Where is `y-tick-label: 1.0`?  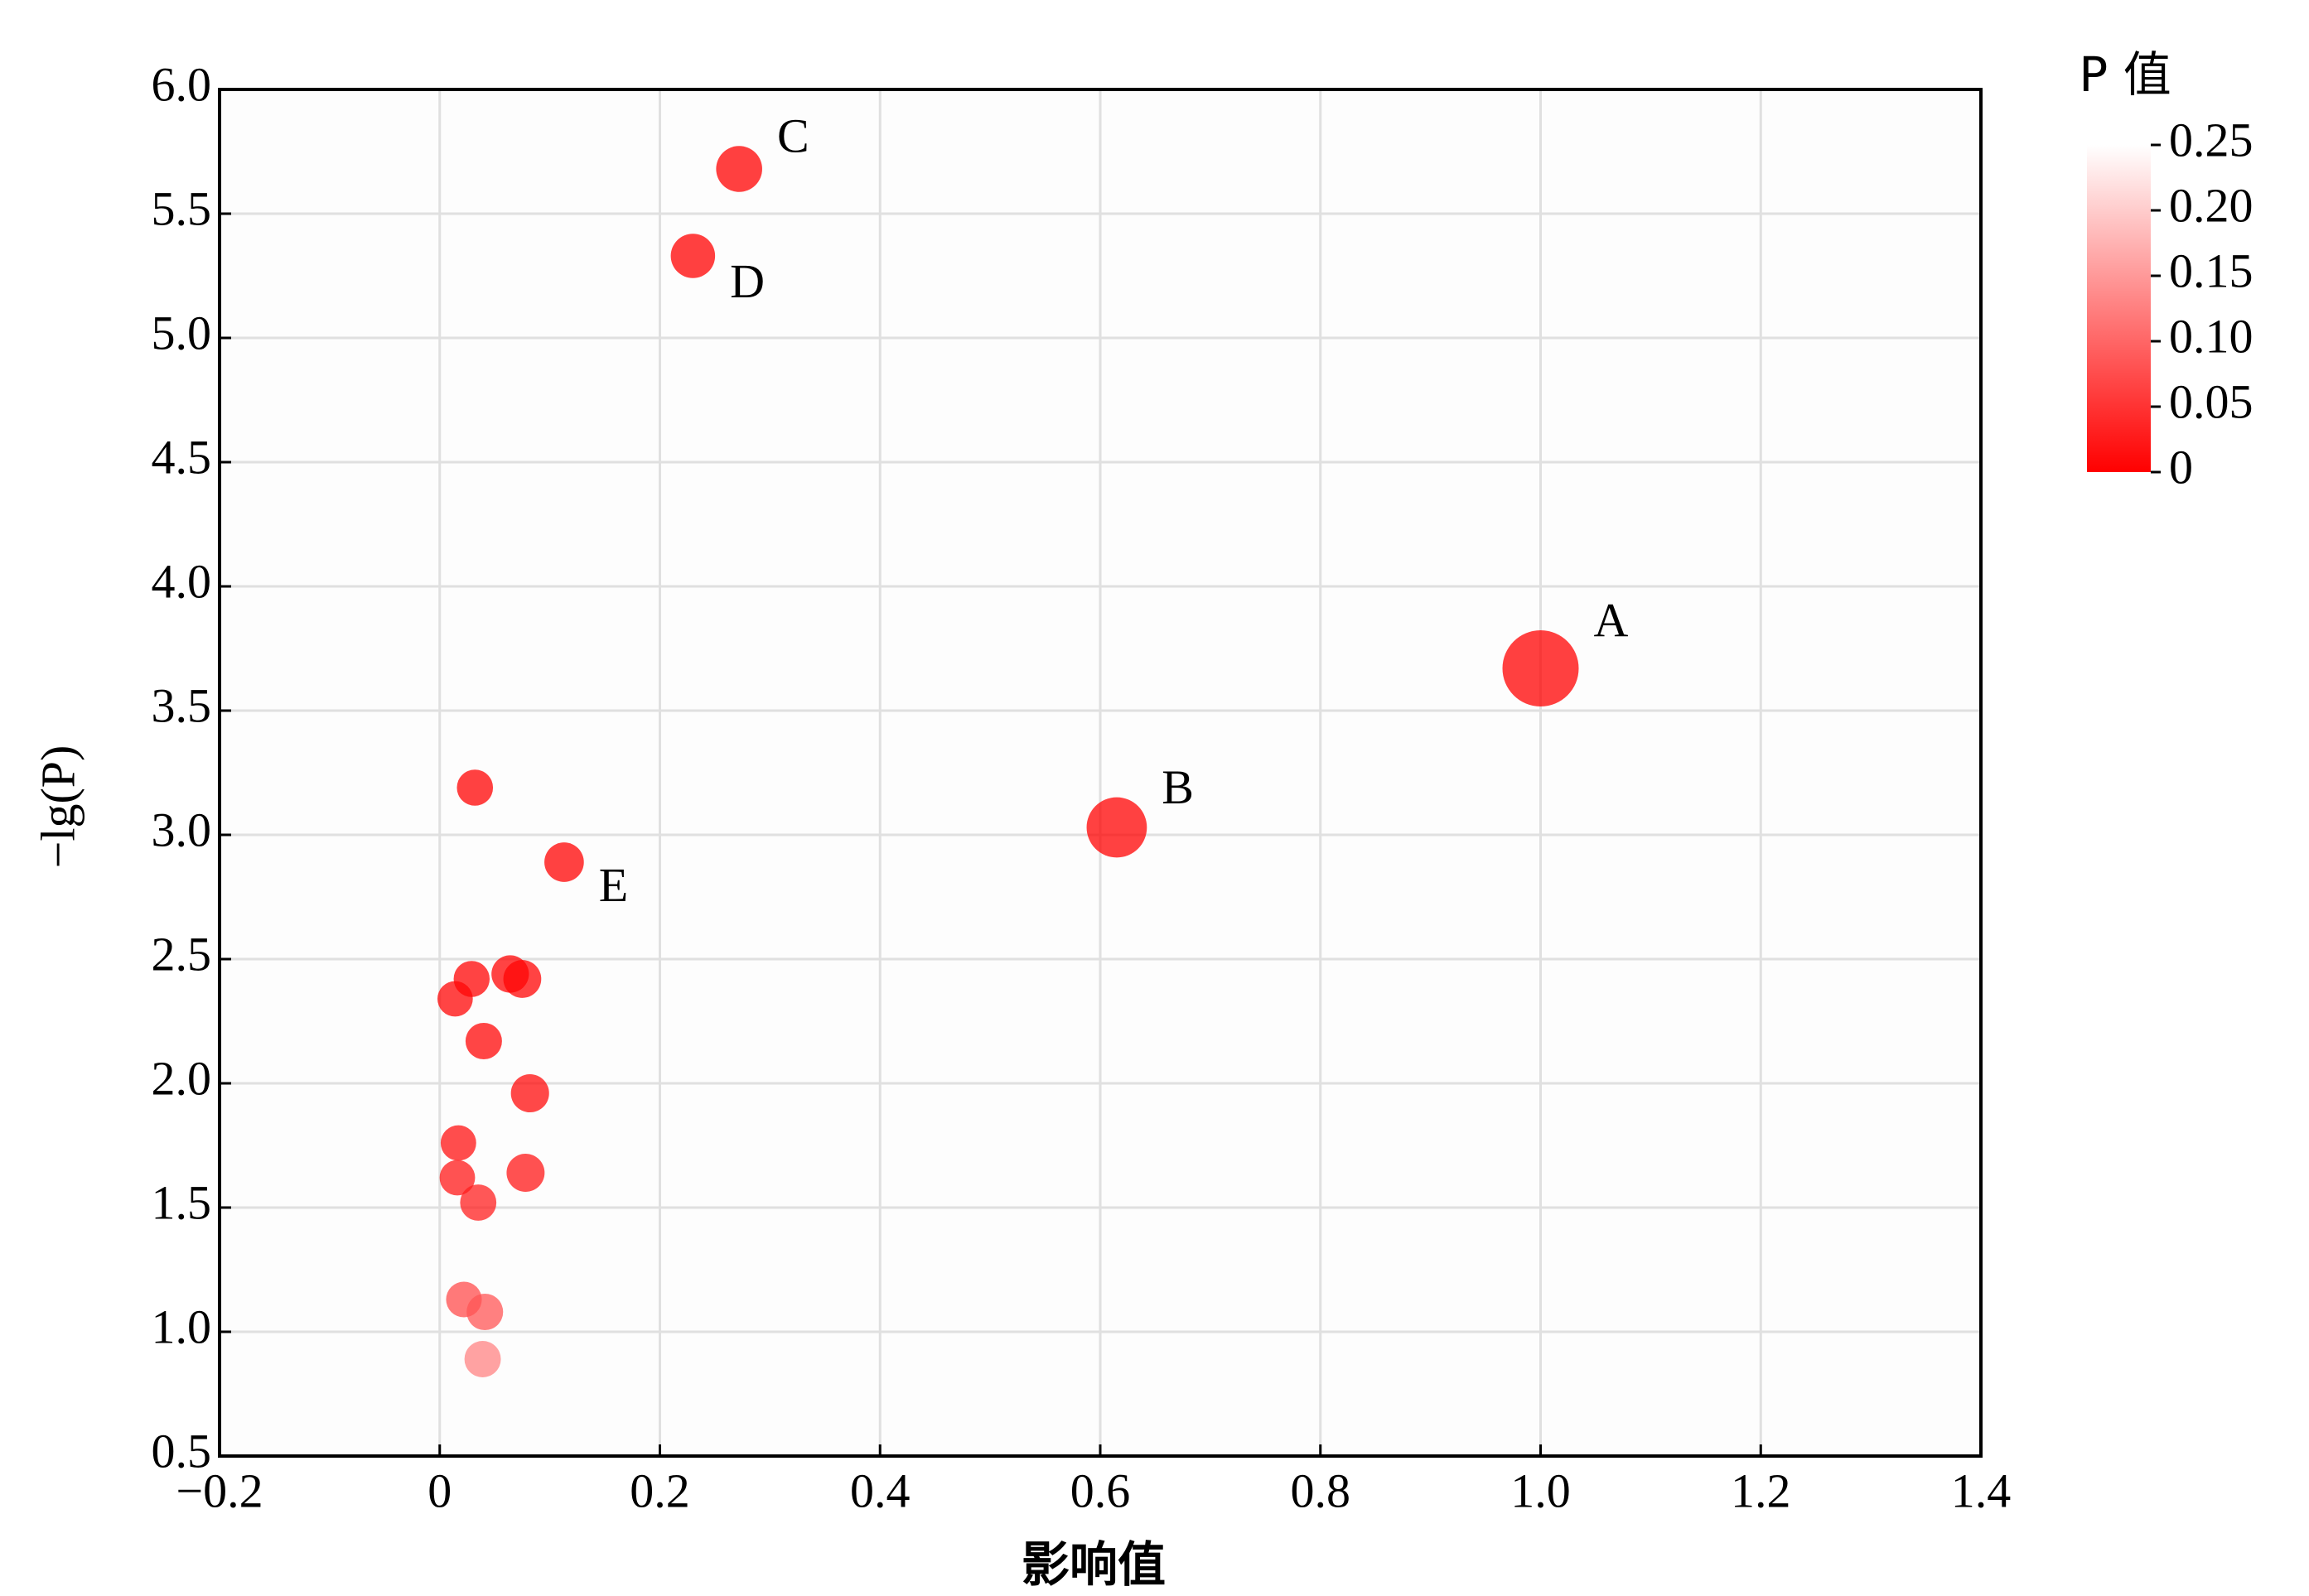
y-tick-label: 1.0 is located at coordinates (182, 1326).